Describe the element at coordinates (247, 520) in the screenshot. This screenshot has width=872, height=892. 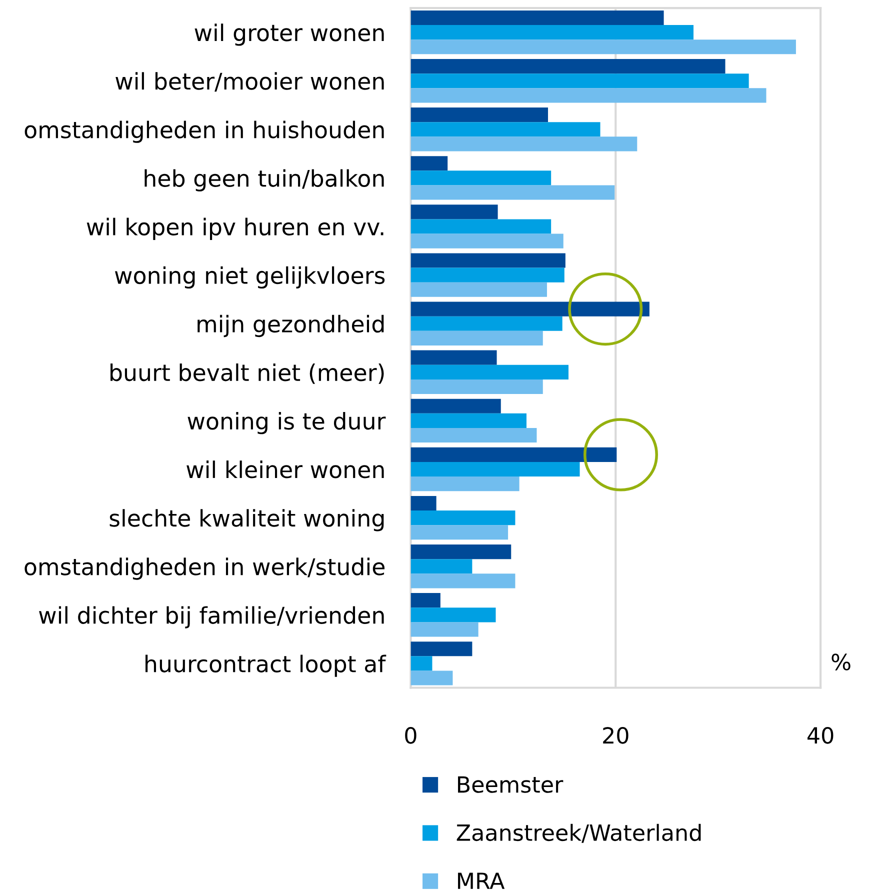
I see `y-tick-label: slechte kwaliteit woning` at that location.